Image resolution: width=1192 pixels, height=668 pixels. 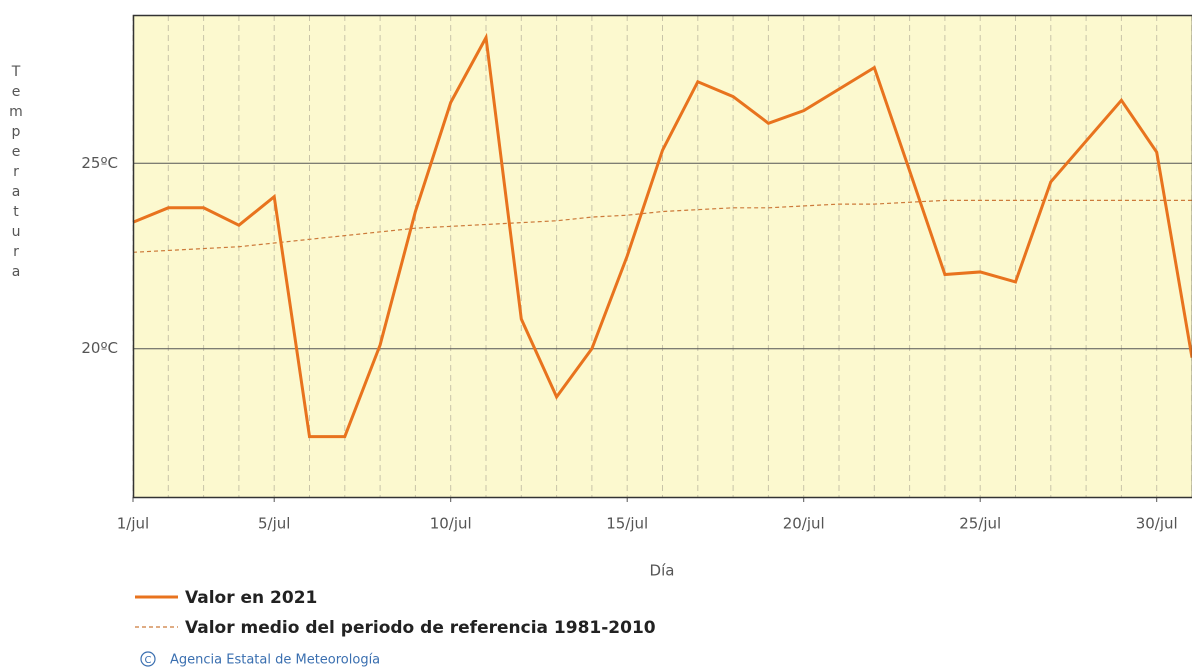 I want to click on y-axis-label: Temperatura, so click(x=16, y=174).